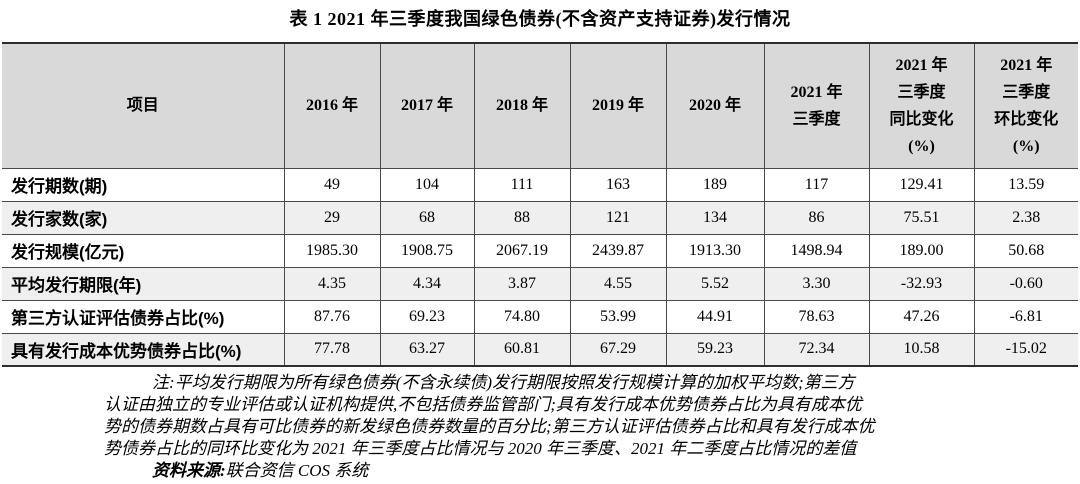 Image resolution: width=1080 pixels, height=484 pixels. Describe the element at coordinates (816, 105) in the screenshot. I see `column-header-6: 2021 年三季度` at that location.